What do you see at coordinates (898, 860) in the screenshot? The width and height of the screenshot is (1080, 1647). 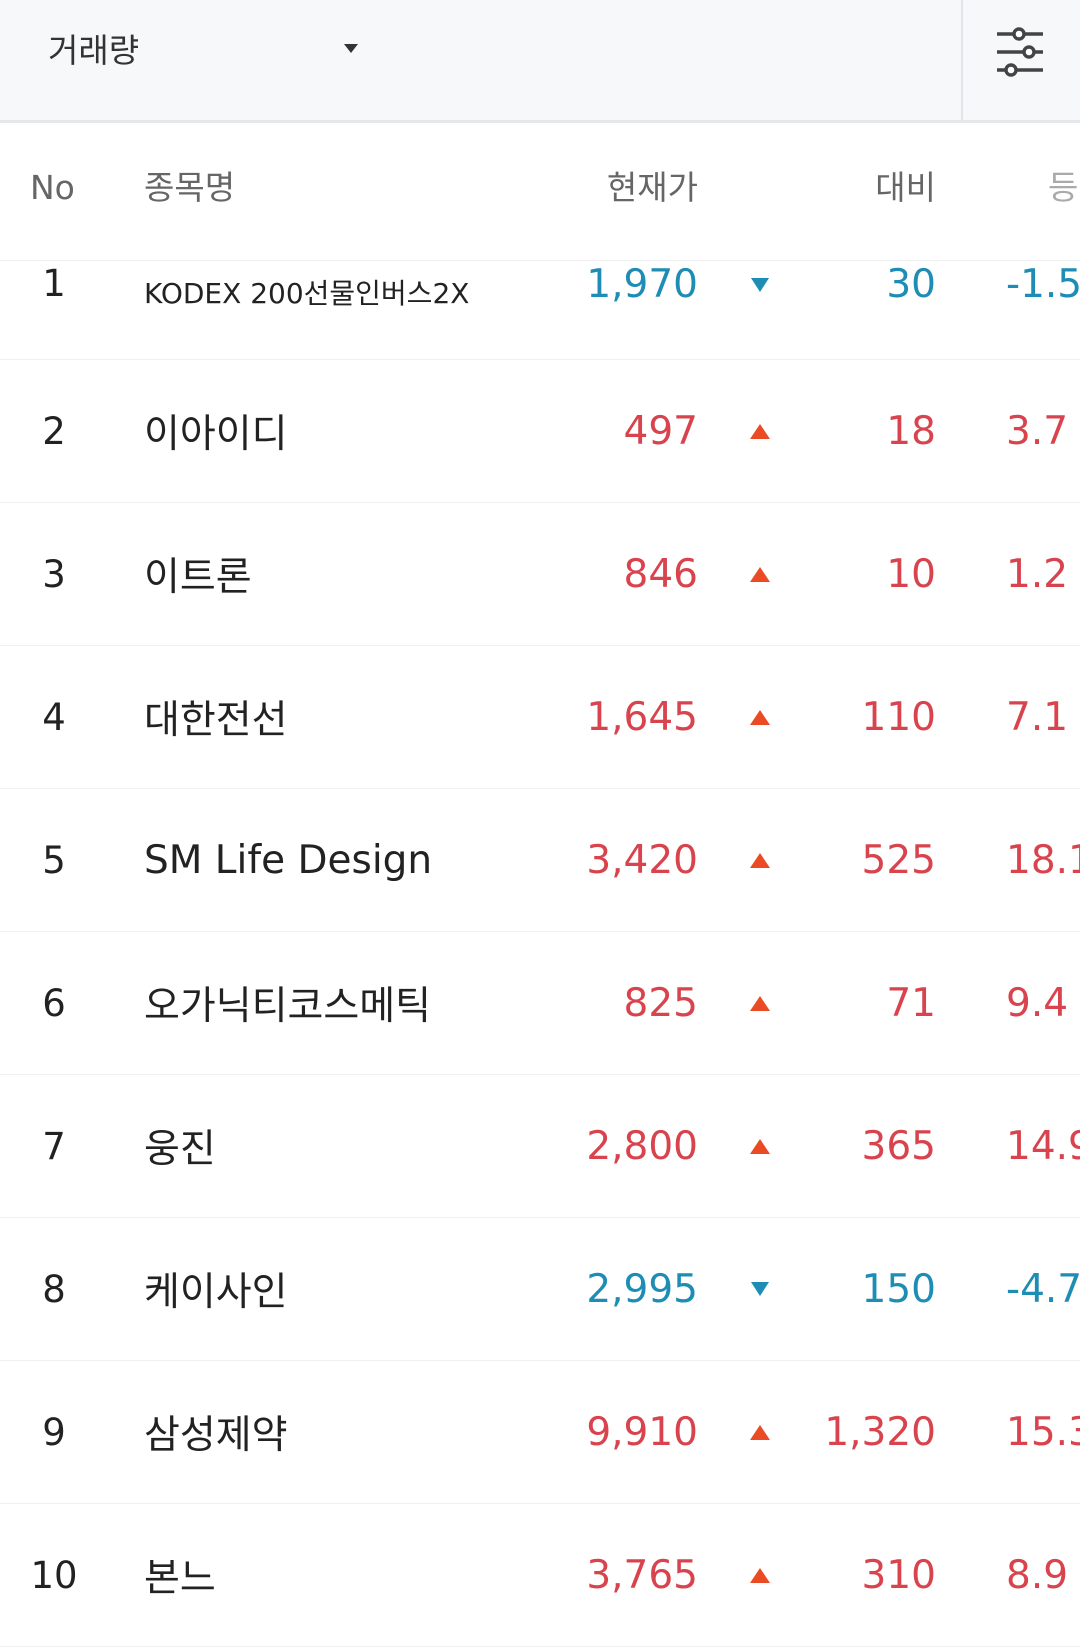 I see `row-diff: 525` at bounding box center [898, 860].